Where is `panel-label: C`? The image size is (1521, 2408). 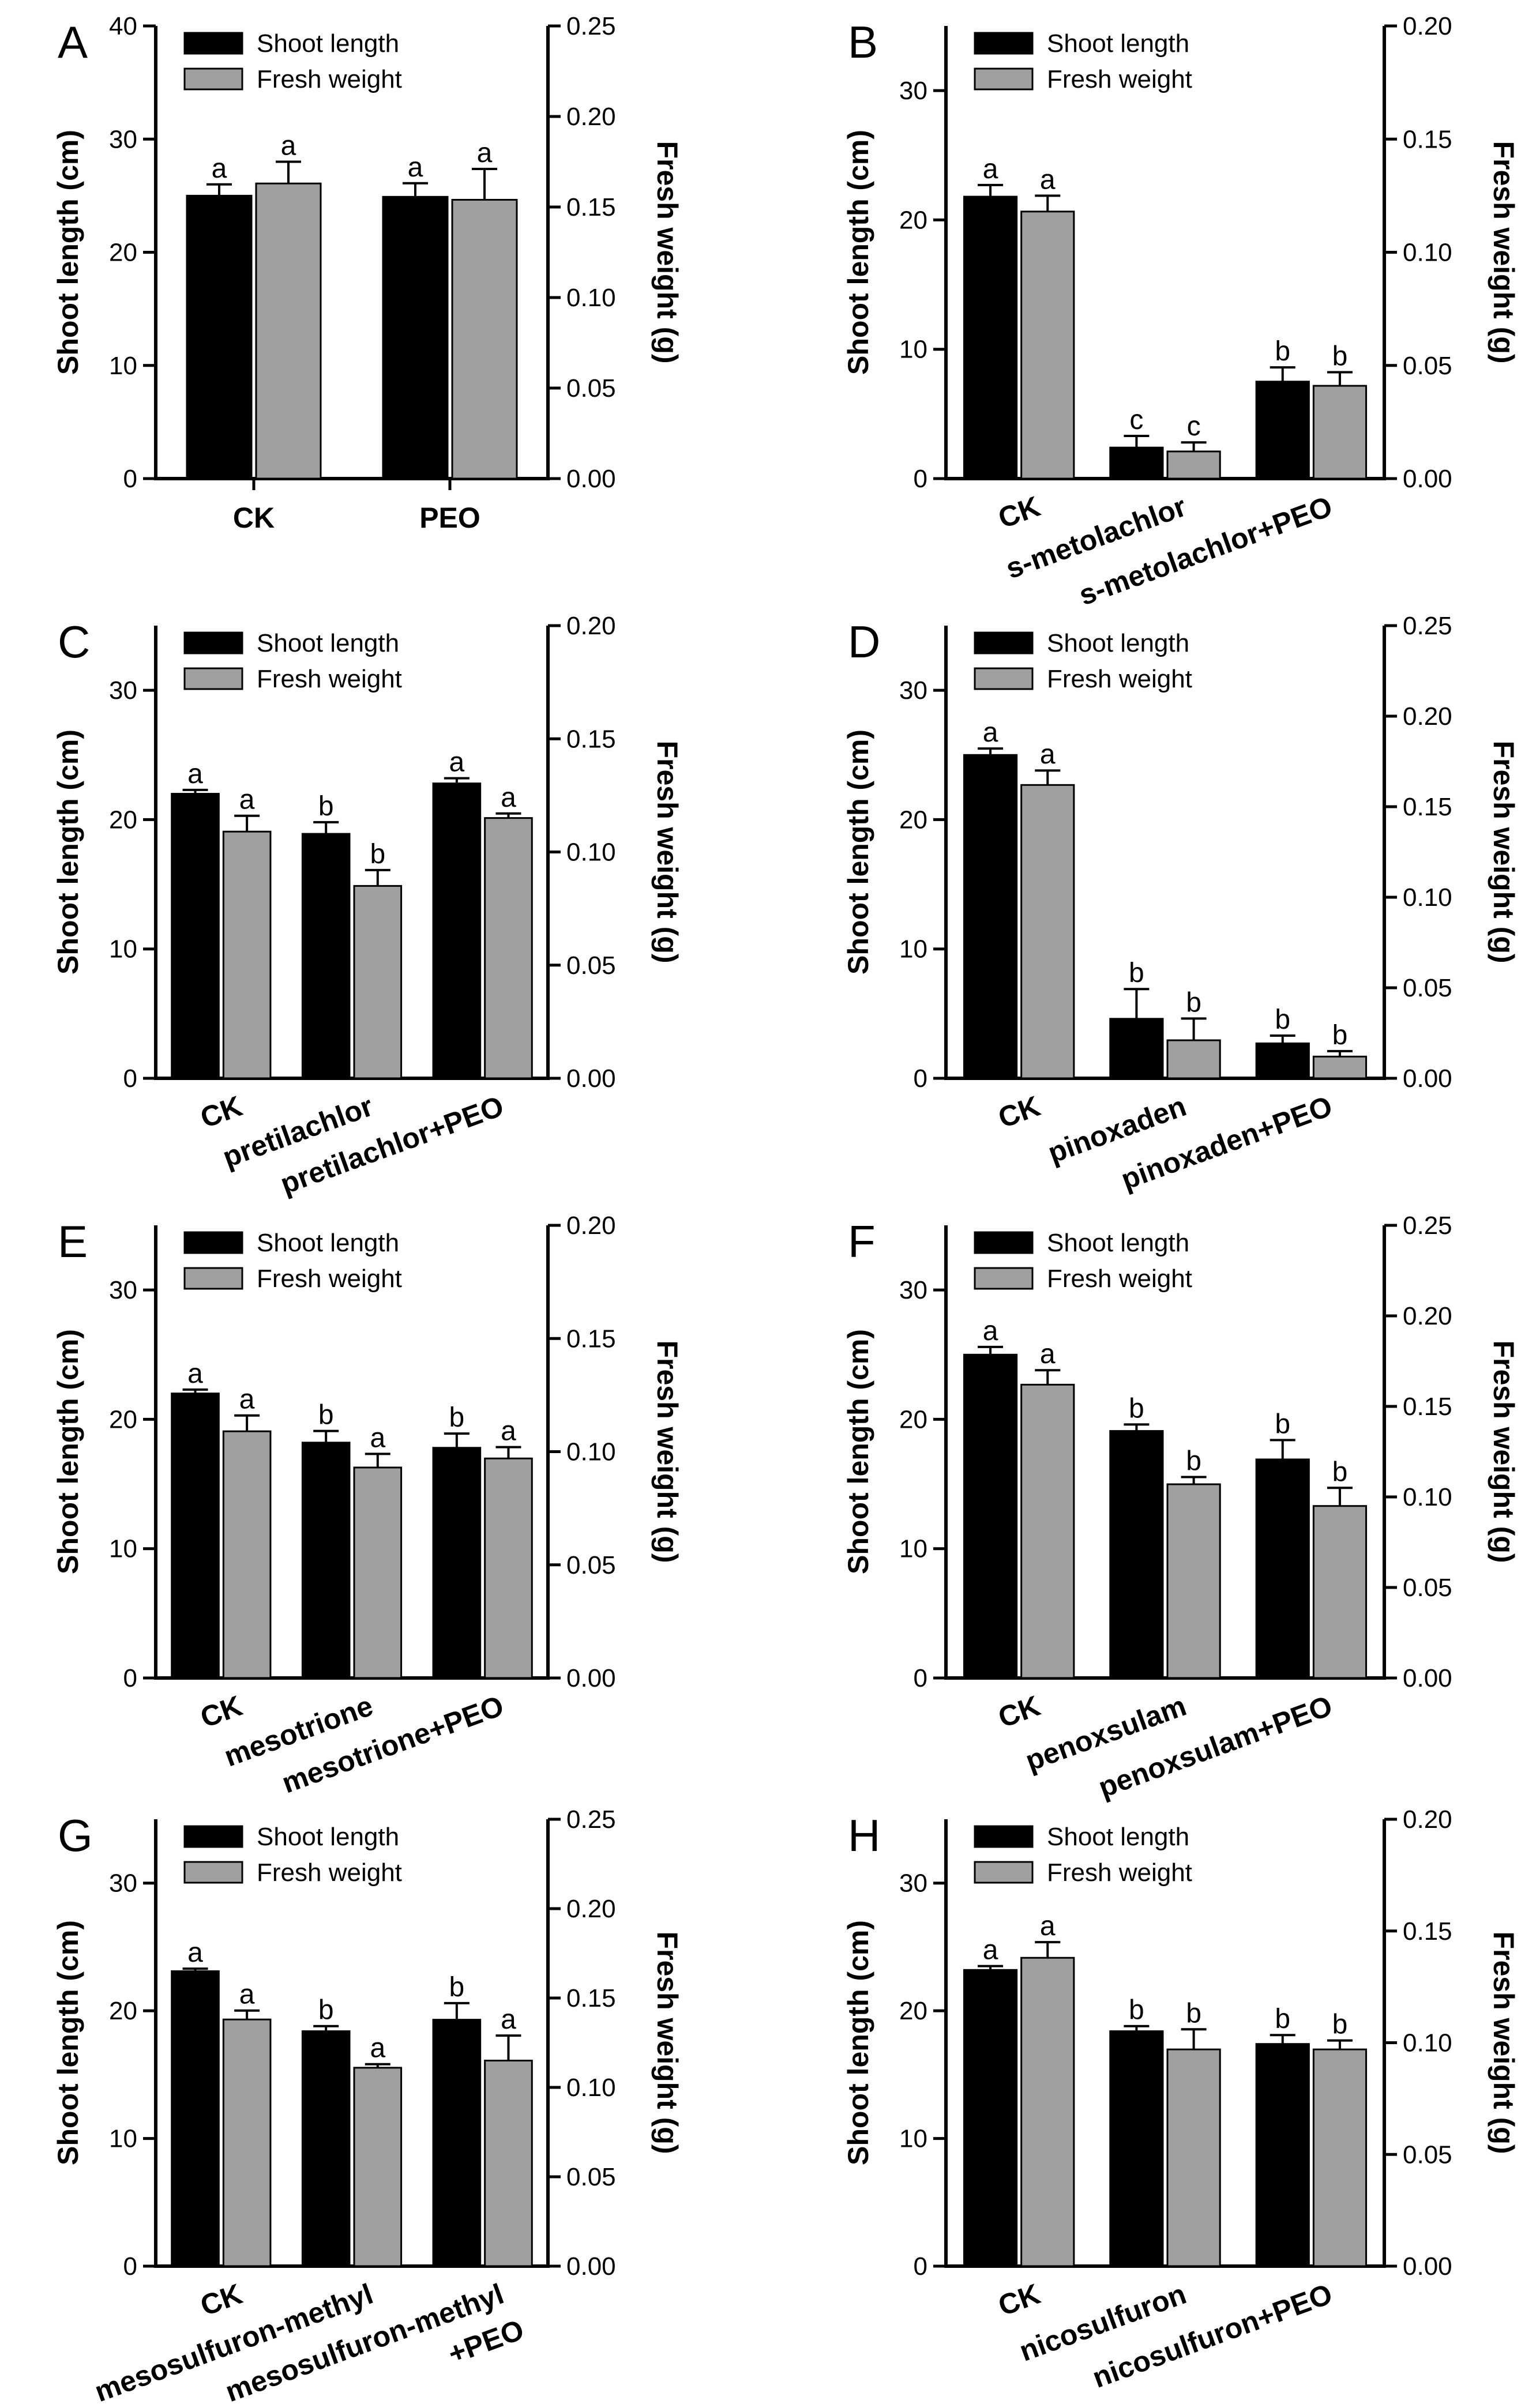
panel-label: C is located at coordinates (74, 641).